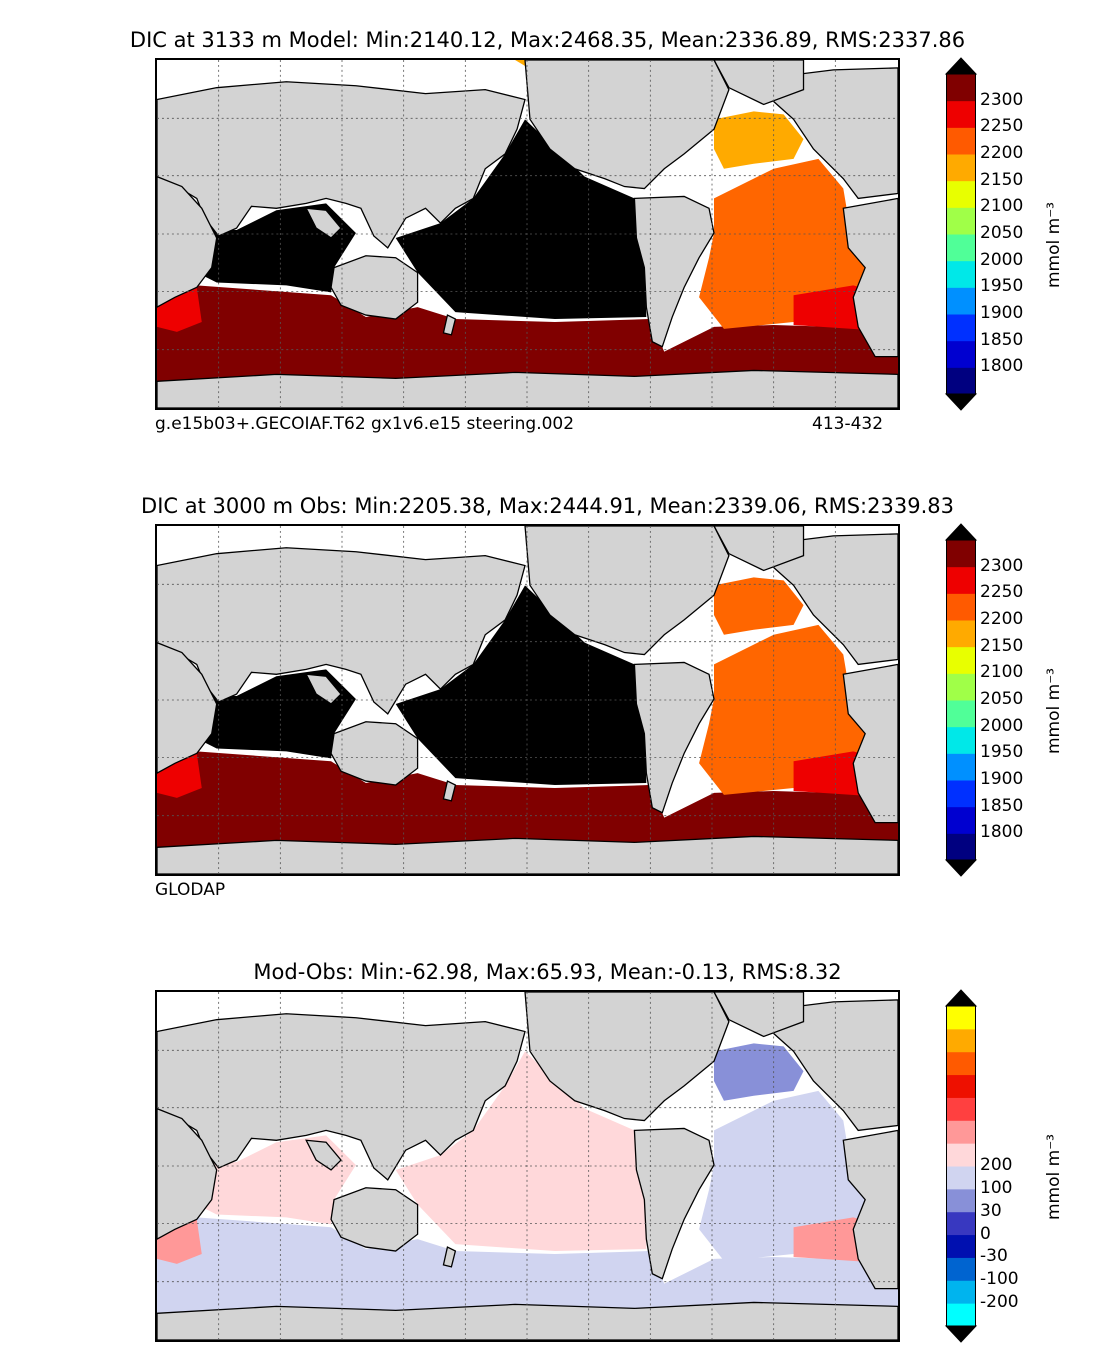 The height and width of the screenshot is (1372, 1095). What do you see at coordinates (999, 1279) in the screenshot?
I see `colorbar-tick-label: -100` at bounding box center [999, 1279].